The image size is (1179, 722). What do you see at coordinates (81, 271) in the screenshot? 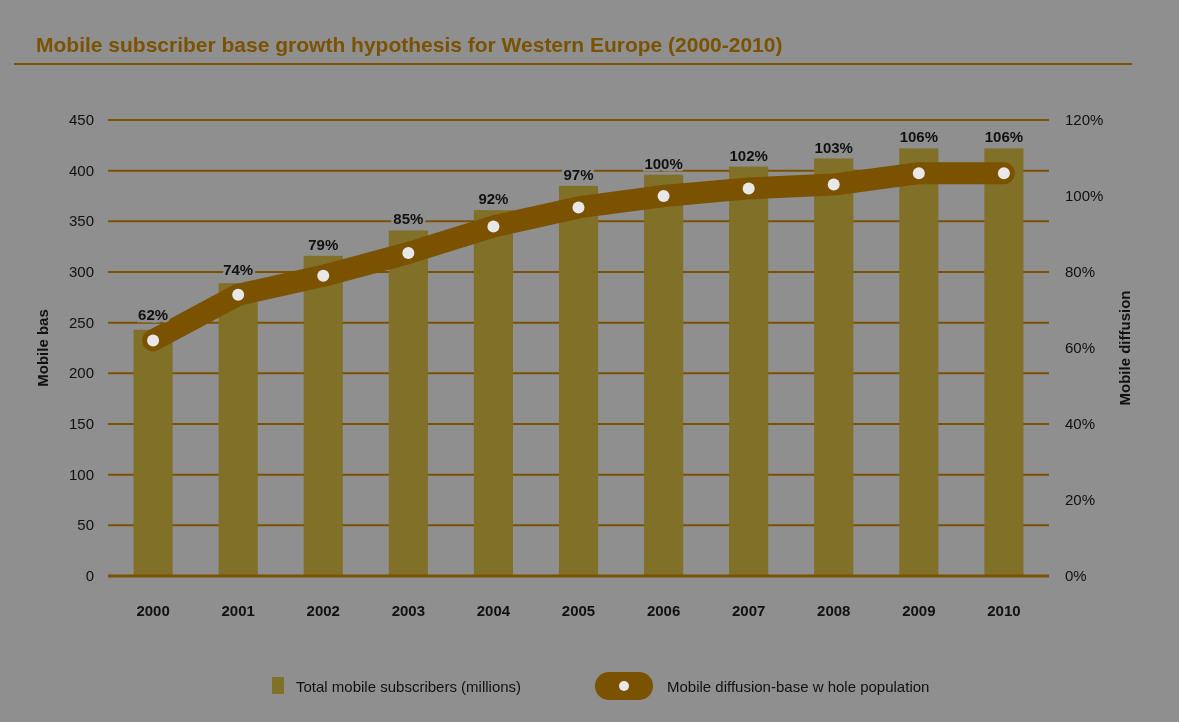
I see `y-tick-label: 300` at bounding box center [81, 271].